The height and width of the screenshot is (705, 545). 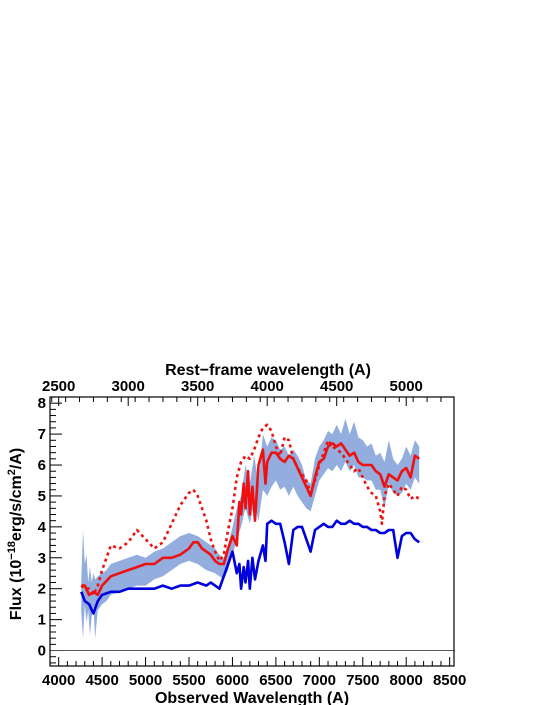 I want to click on y-axis-title-prefix: Flux (10, so click(x=16, y=590).